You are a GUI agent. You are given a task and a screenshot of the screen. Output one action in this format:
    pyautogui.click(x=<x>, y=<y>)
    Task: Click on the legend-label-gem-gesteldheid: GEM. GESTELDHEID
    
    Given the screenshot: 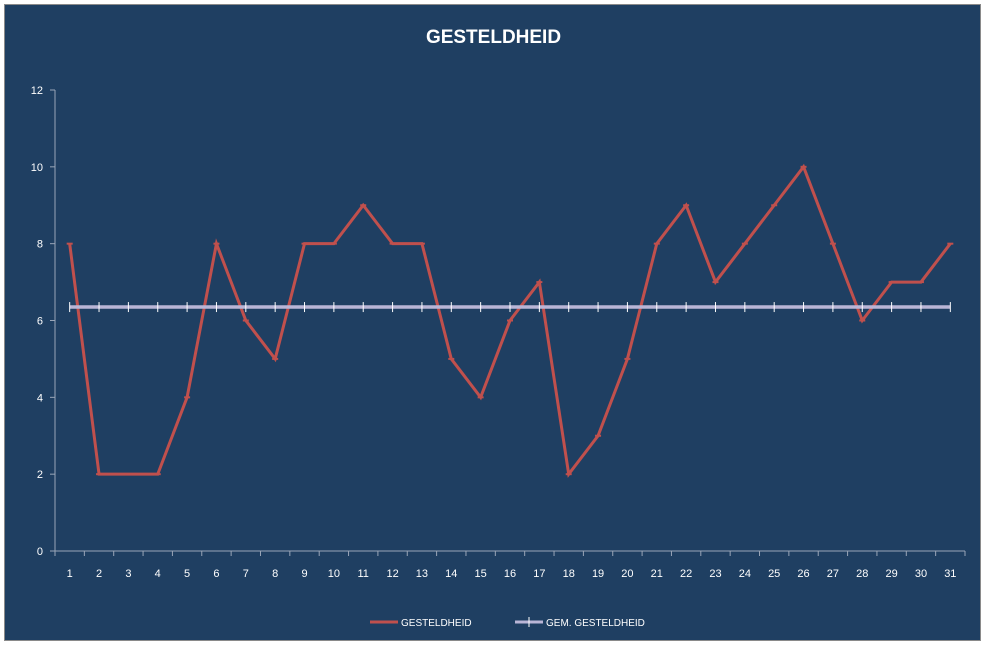 What is the action you would take?
    pyautogui.click(x=595, y=623)
    